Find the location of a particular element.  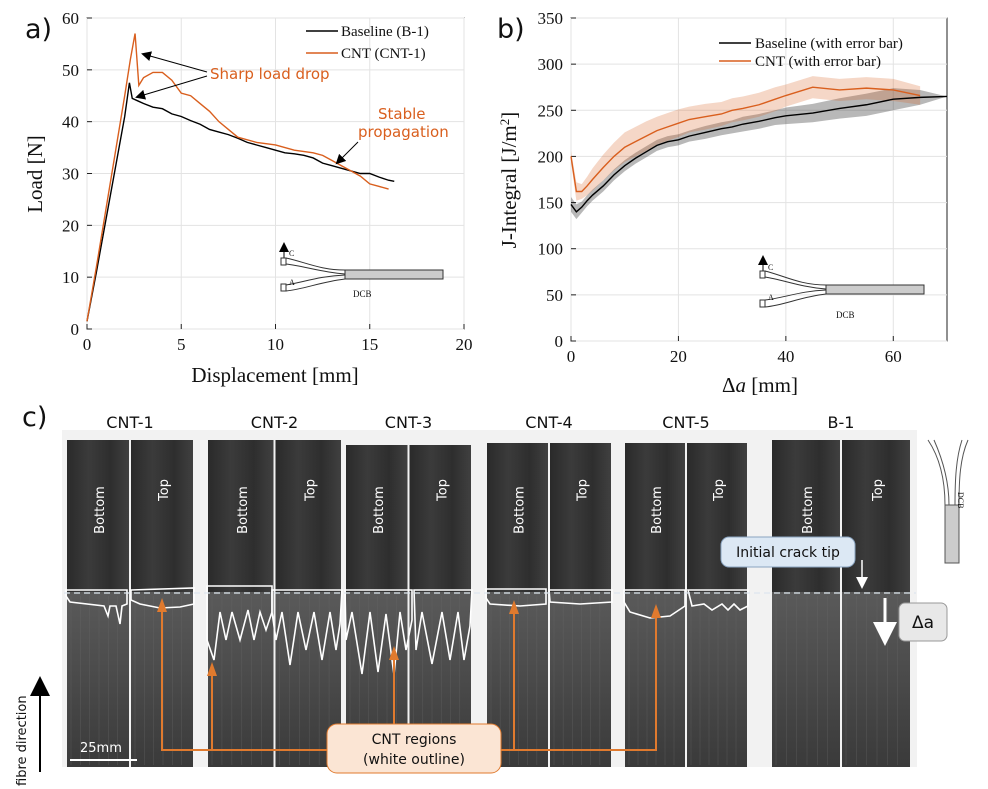

annotation-sharp-load-drop: Sharp load drop is located at coordinates (270, 74).